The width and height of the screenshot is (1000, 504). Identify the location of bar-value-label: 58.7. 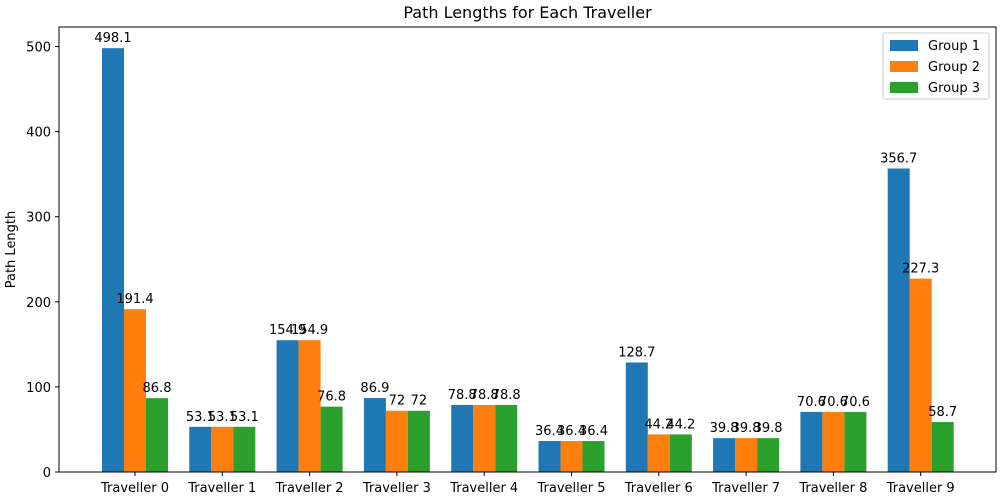
(942, 412).